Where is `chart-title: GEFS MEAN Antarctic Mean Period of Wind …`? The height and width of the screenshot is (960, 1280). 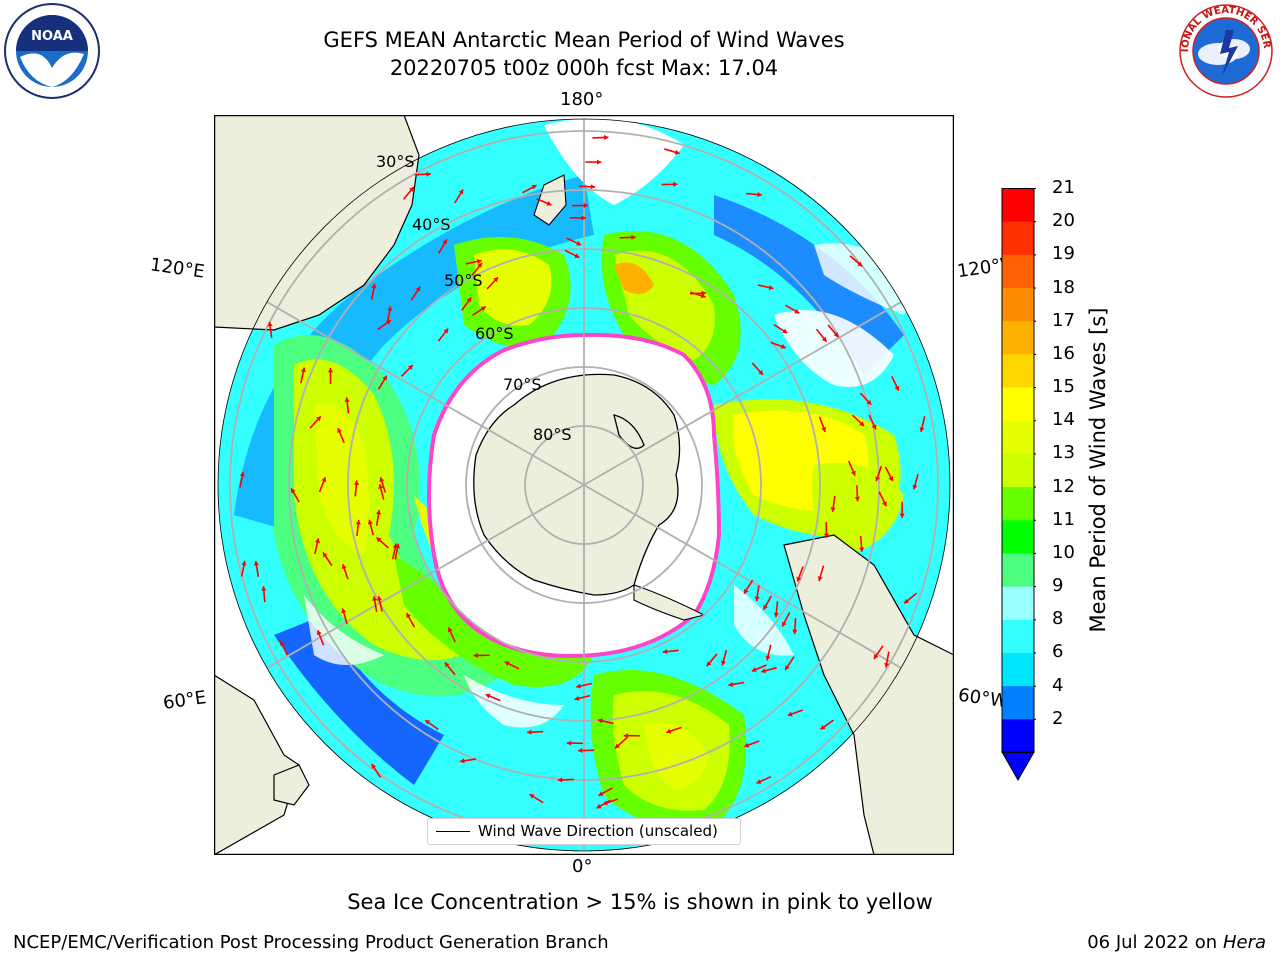 chart-title: GEFS MEAN Antarctic Mean Period of Wind … is located at coordinates (584, 40).